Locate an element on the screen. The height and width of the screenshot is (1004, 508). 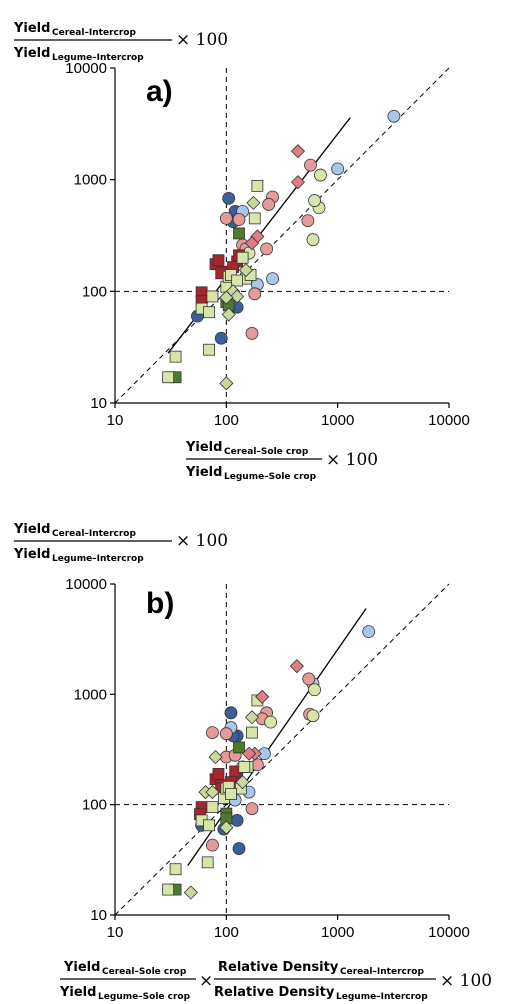
panel-label-a: a) is located at coordinates (159, 91).